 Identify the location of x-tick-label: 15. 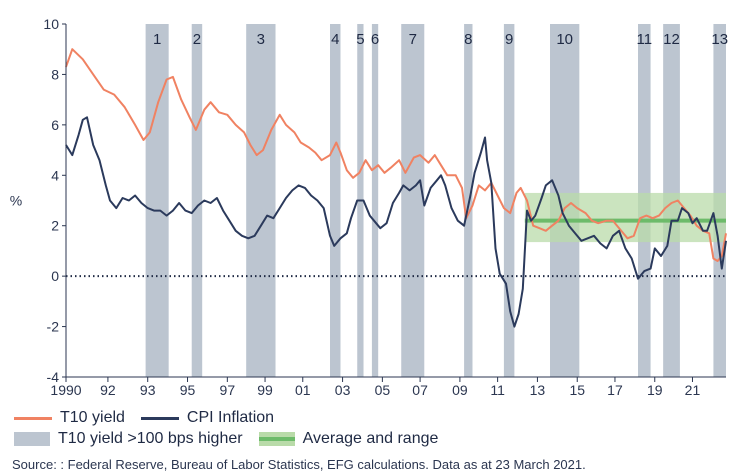
(577, 390).